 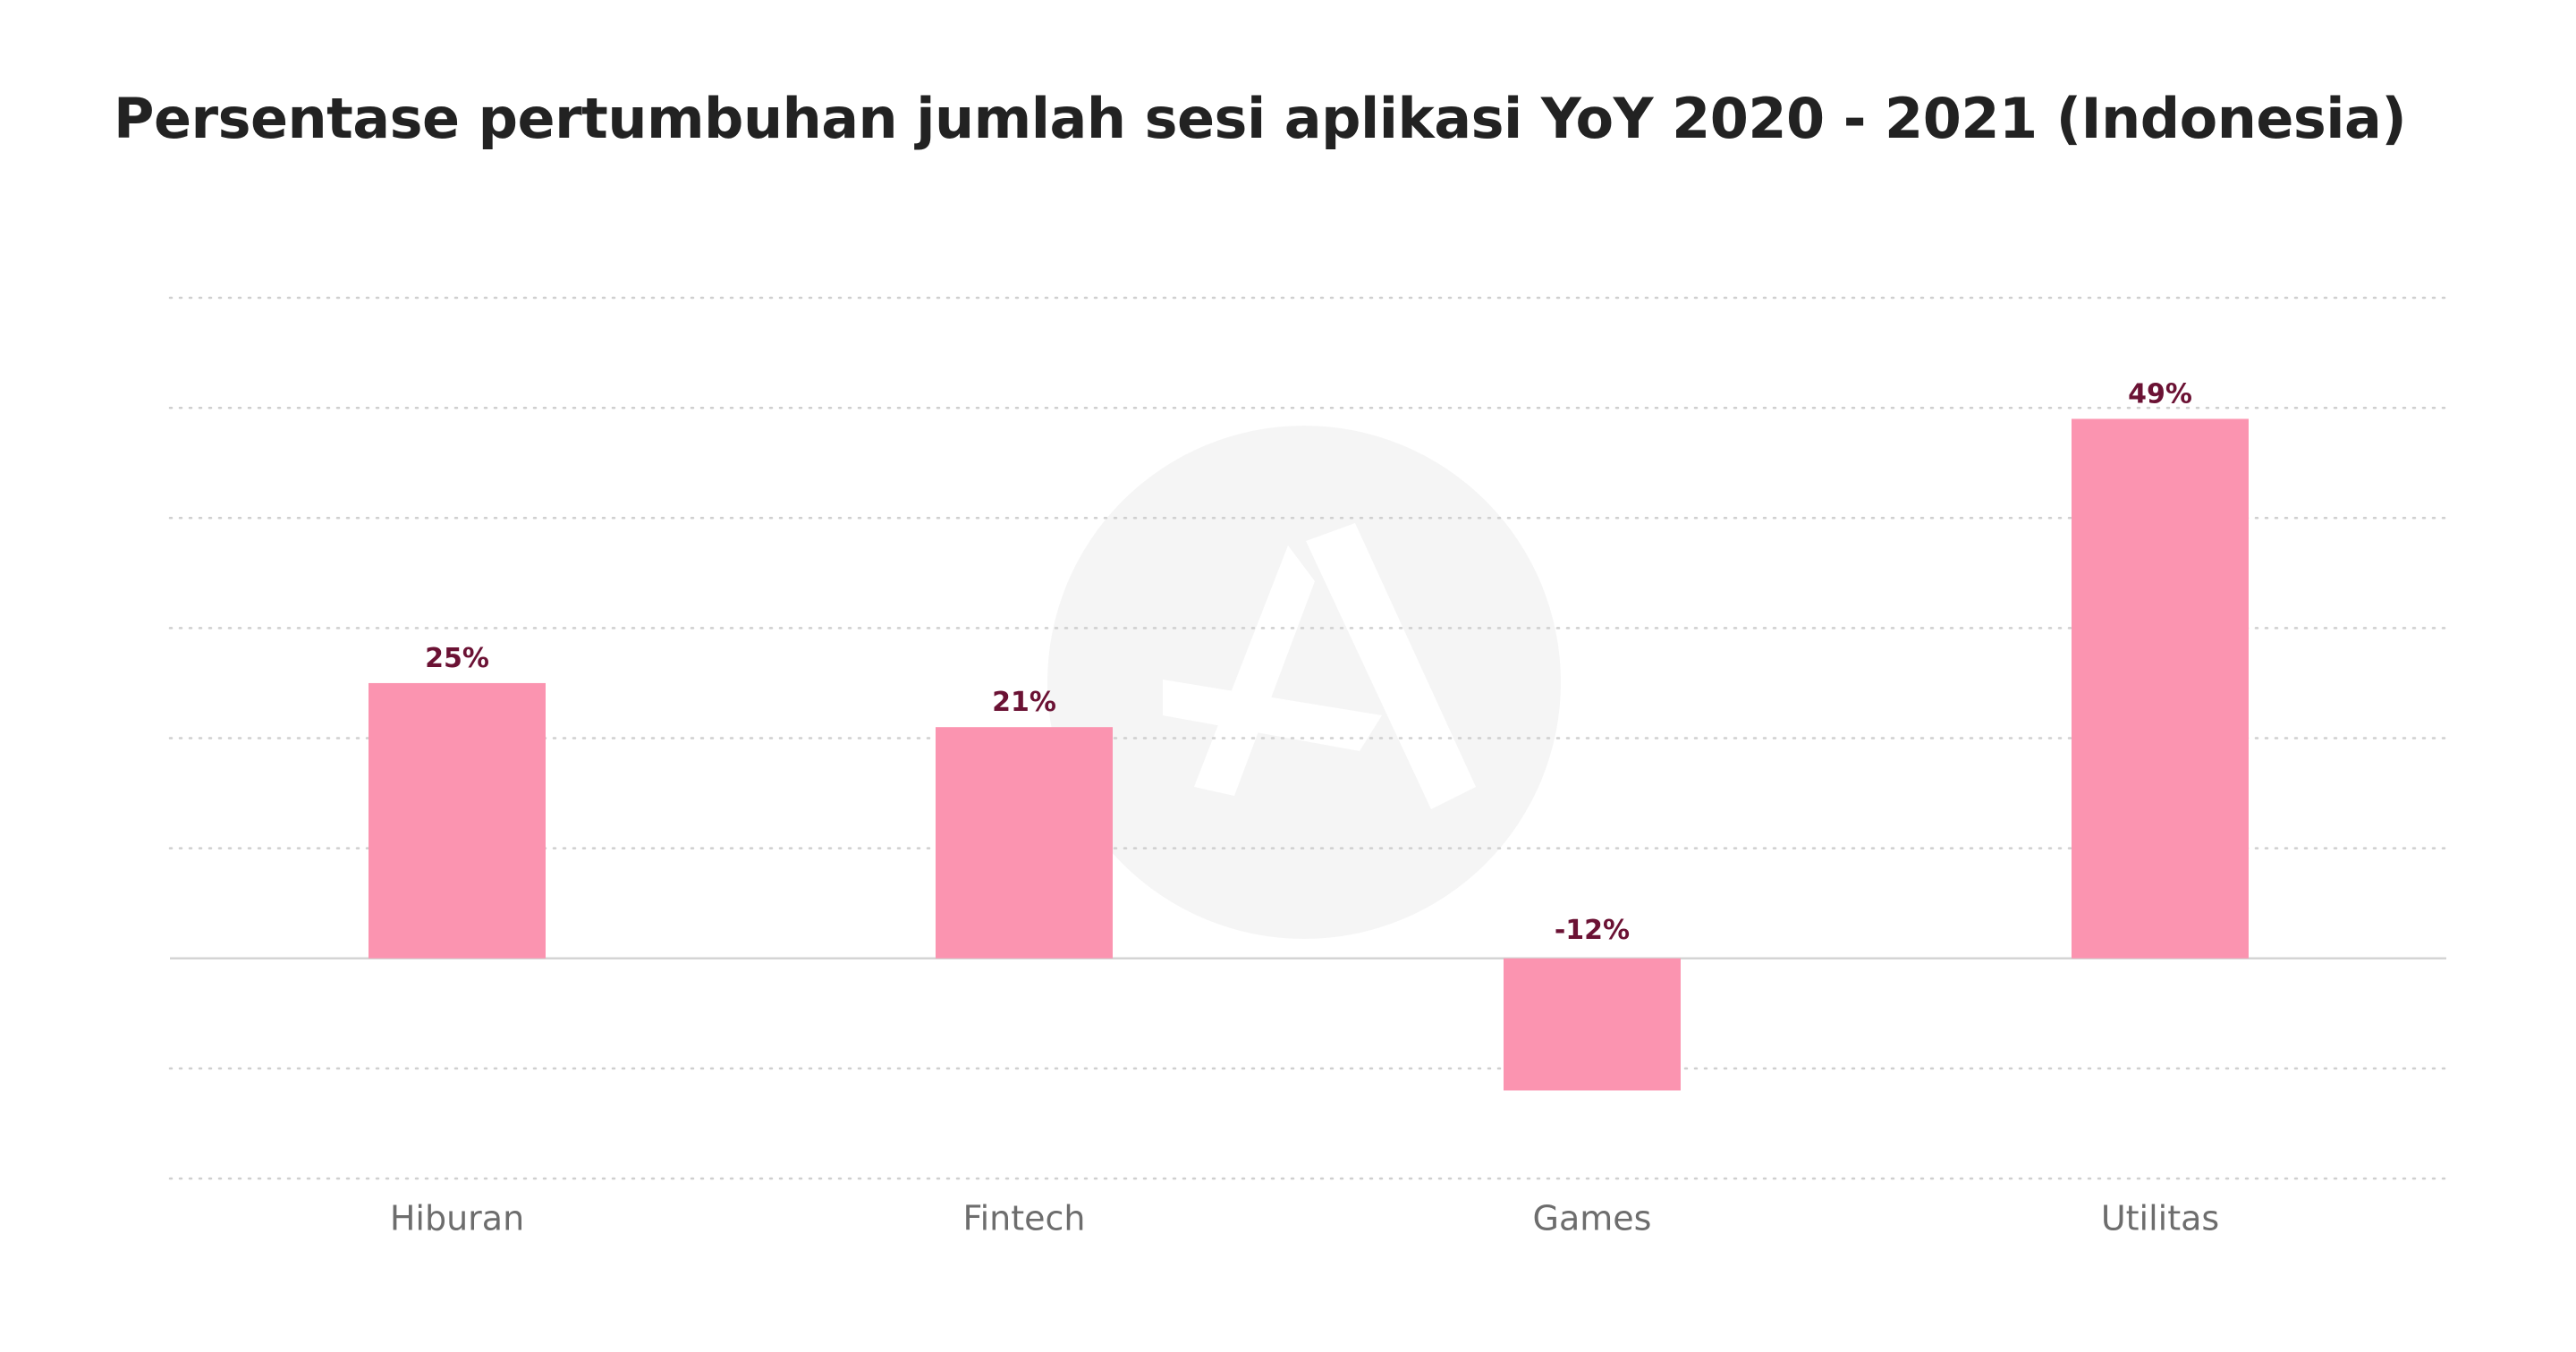 I want to click on category-label: Fintech, so click(x=1024, y=1218).